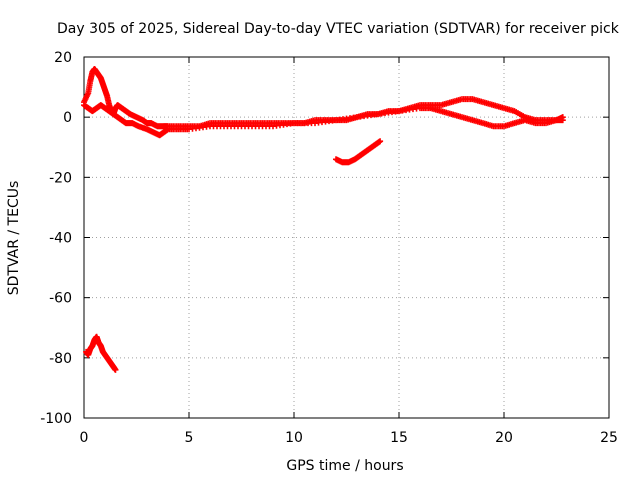 Image resolution: width=640 pixels, height=480 pixels. Describe the element at coordinates (60, 359) in the screenshot. I see `y-tick-label: -80` at that location.